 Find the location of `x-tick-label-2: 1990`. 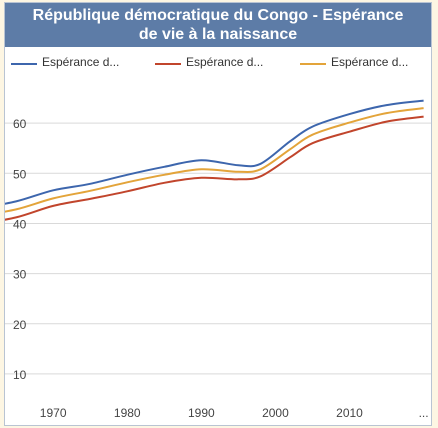

x-tick-label-2: 1990 is located at coordinates (201, 413).